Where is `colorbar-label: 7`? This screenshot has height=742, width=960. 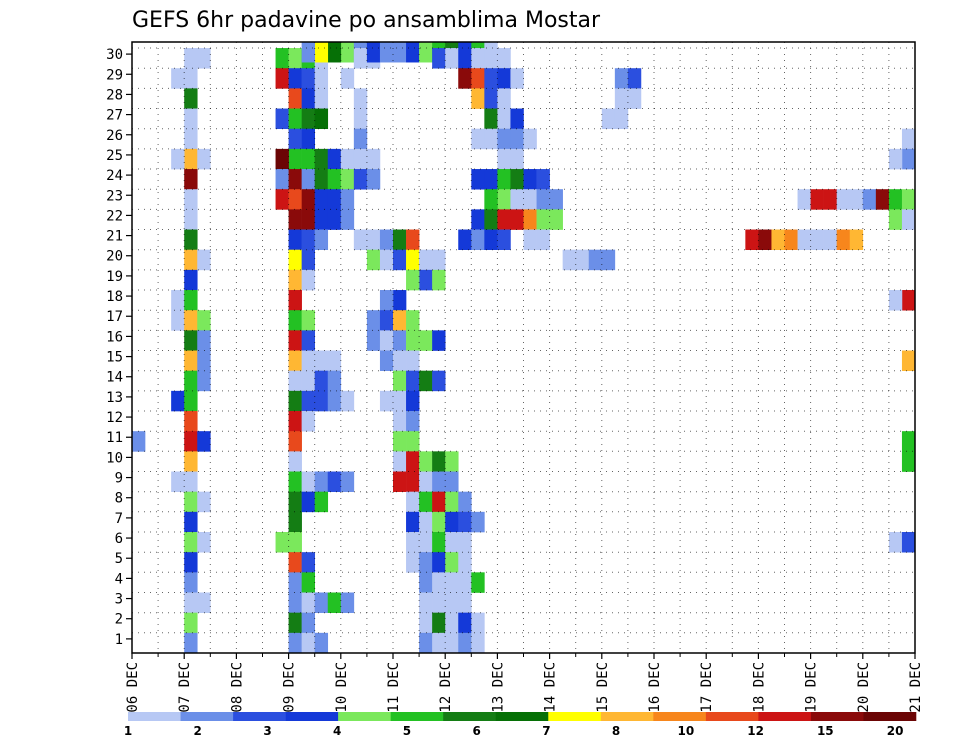
colorbar-label: 7 is located at coordinates (546, 731).